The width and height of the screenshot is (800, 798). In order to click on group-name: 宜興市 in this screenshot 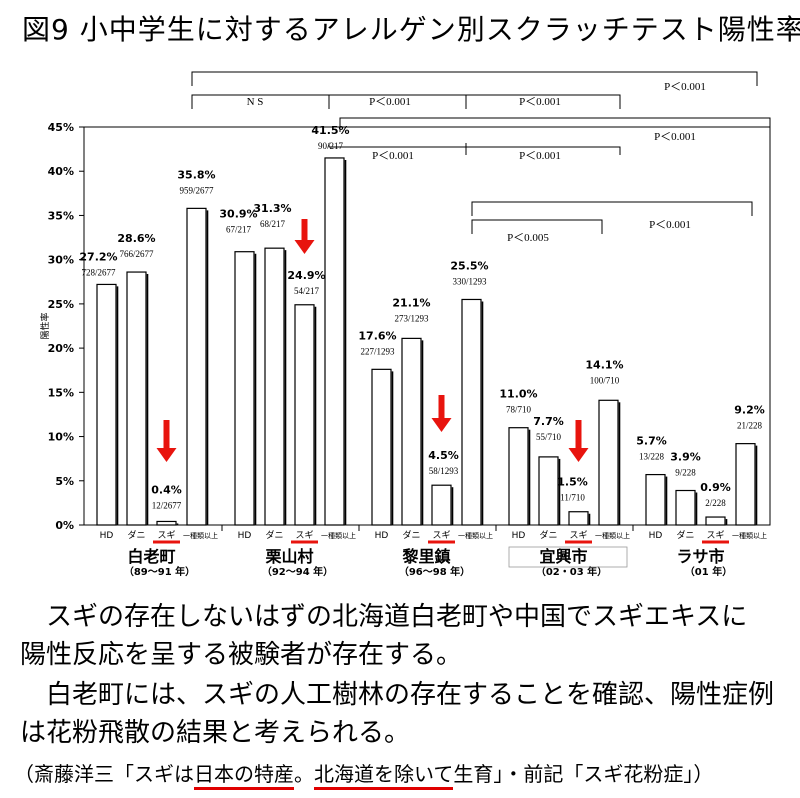, I will do `click(563, 556)`.